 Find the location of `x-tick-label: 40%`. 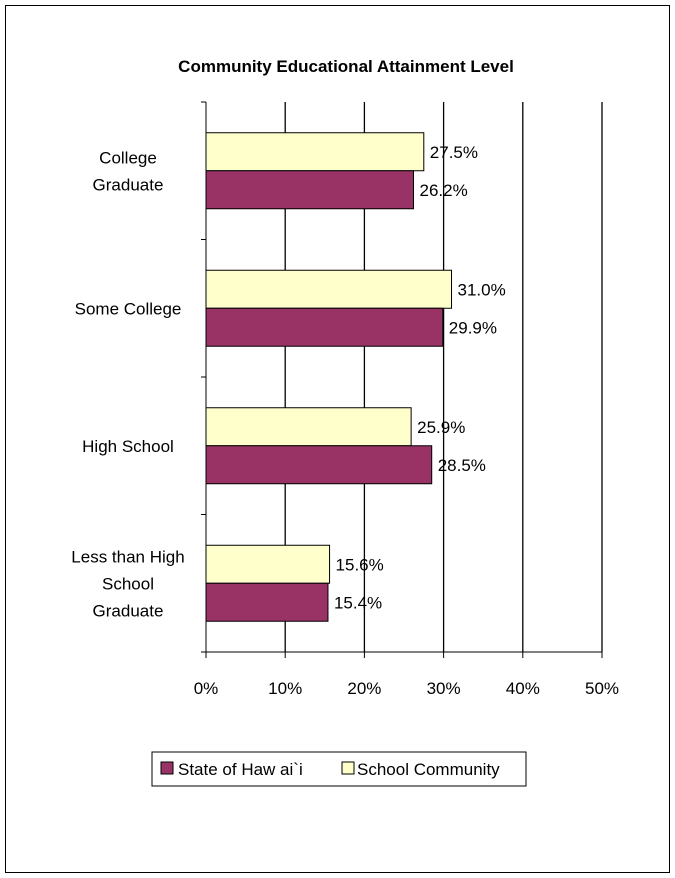

x-tick-label: 40% is located at coordinates (523, 688).